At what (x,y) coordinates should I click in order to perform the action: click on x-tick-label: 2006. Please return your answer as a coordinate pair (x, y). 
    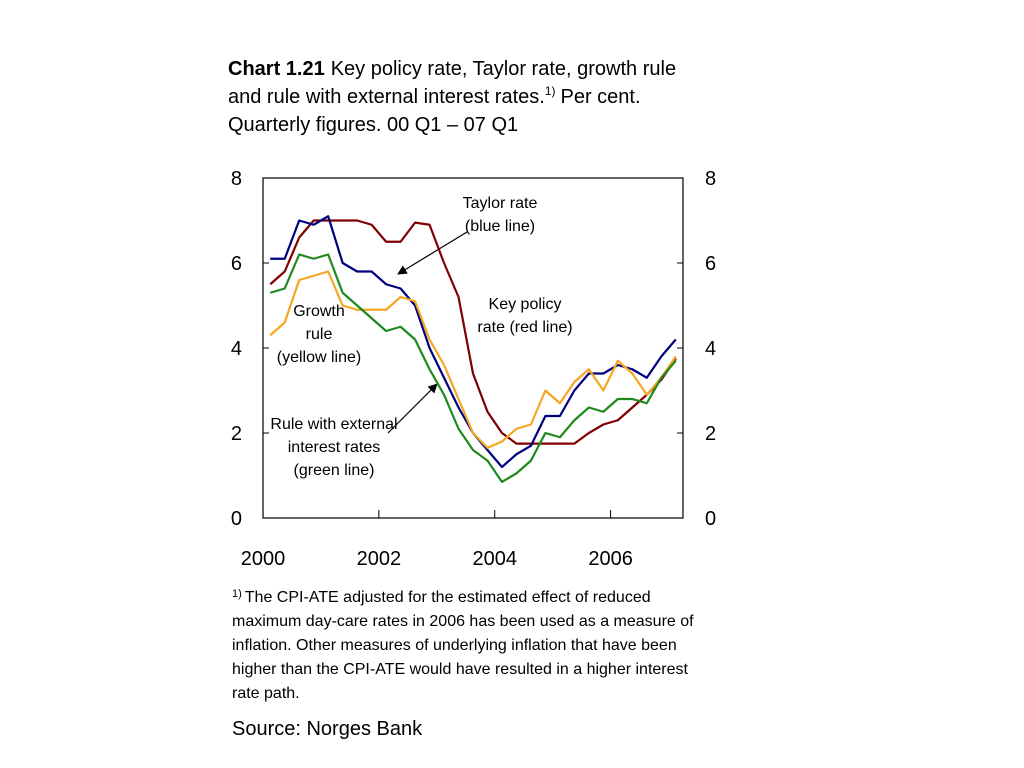
    Looking at the image, I should click on (610, 559).